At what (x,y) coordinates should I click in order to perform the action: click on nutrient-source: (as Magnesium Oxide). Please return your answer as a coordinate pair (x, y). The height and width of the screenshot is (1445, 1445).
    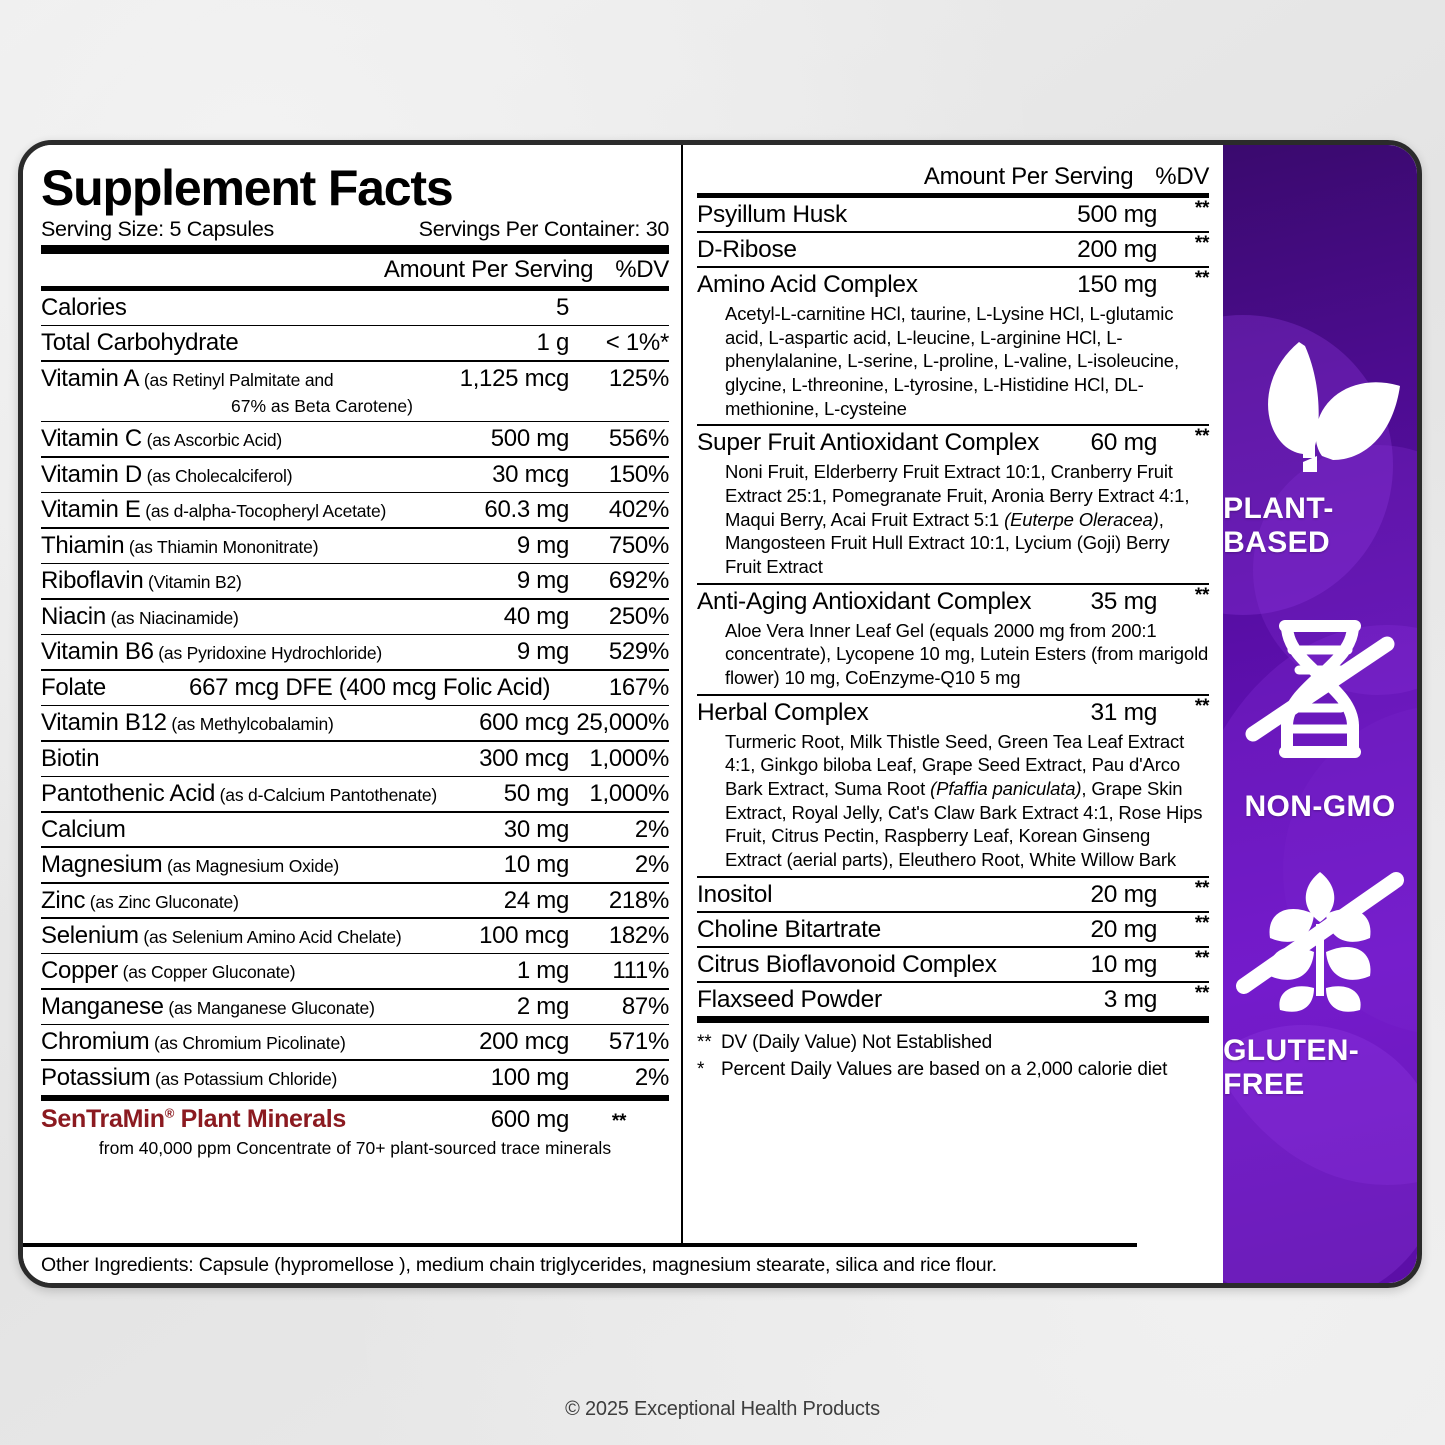
    Looking at the image, I should click on (251, 866).